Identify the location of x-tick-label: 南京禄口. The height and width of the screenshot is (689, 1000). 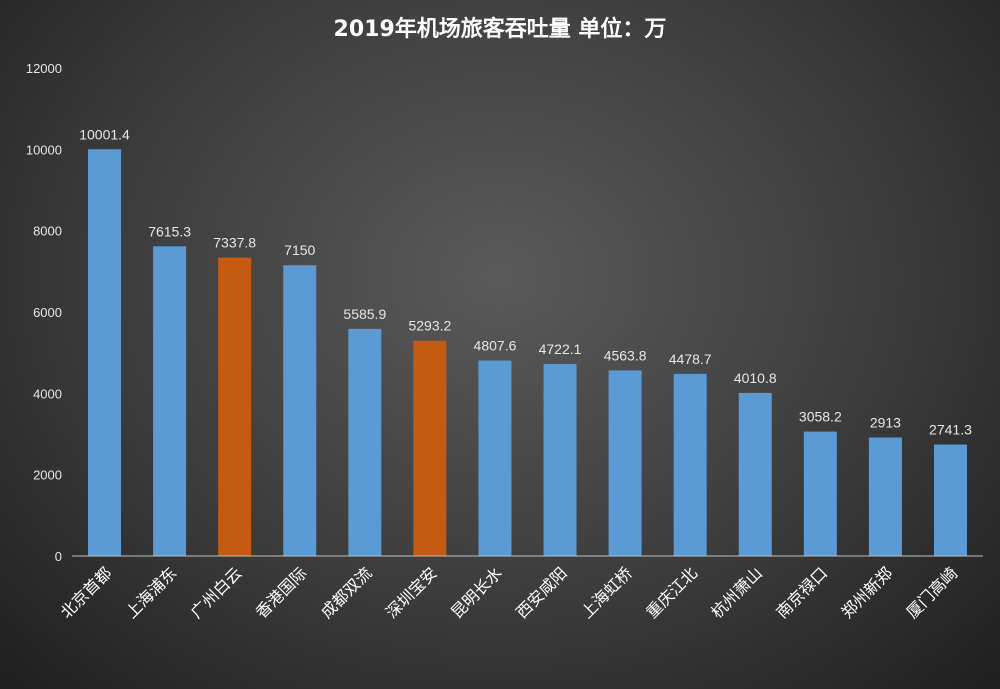
(801, 592).